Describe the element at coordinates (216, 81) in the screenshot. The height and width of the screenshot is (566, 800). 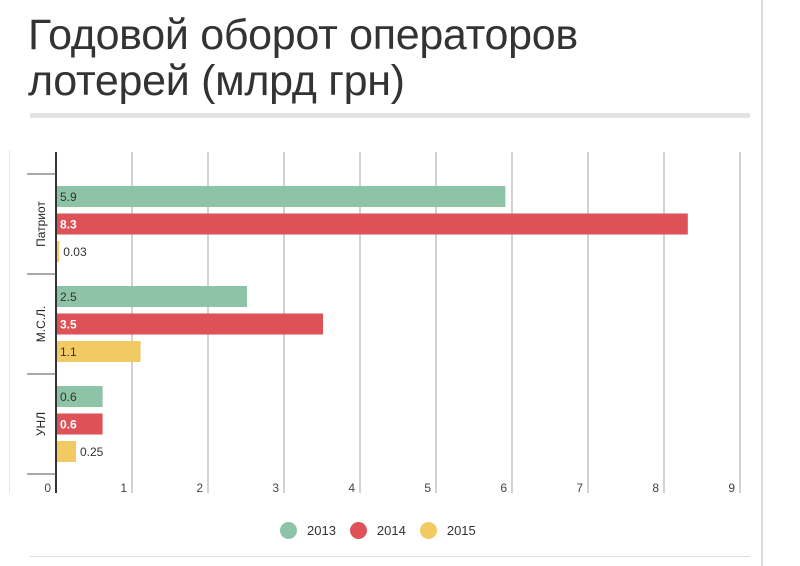
I see `title-line-2: лотерей (млрд грн)` at that location.